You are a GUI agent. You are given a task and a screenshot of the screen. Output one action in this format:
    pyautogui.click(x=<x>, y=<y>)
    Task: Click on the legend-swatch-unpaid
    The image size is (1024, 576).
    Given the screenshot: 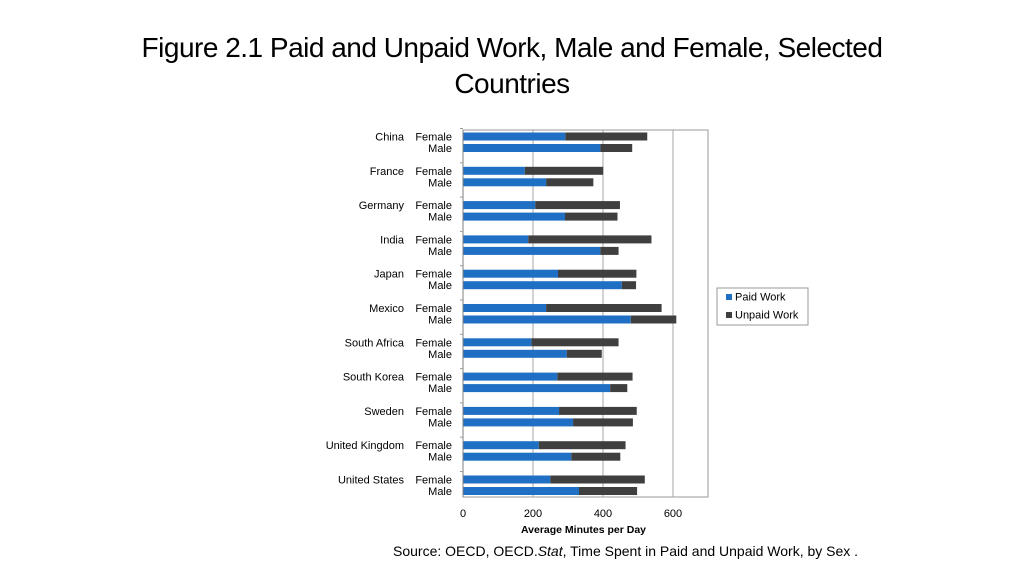 What is the action you would take?
    pyautogui.click(x=729, y=315)
    